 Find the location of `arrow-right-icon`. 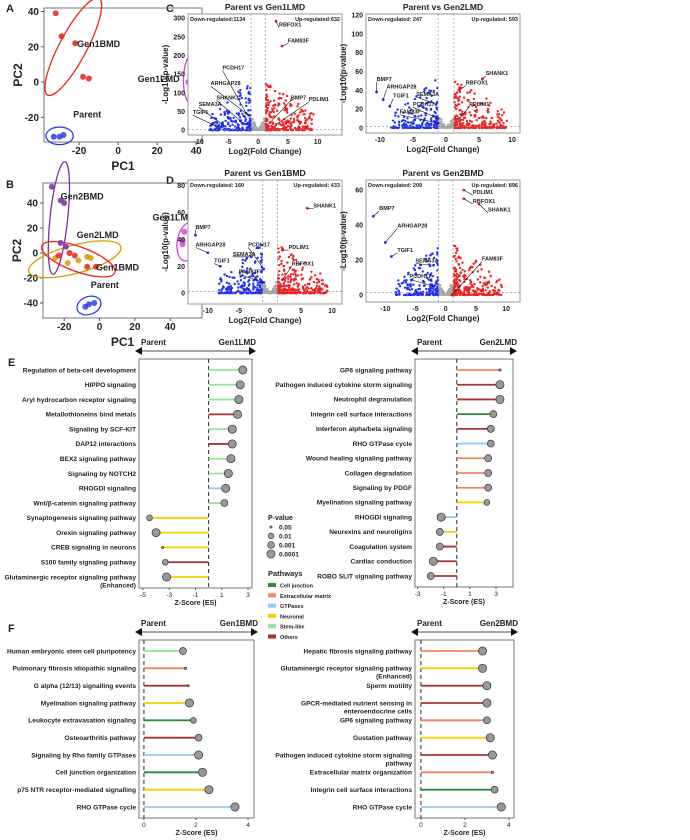

arrow-right-icon is located at coordinates (514, 632).